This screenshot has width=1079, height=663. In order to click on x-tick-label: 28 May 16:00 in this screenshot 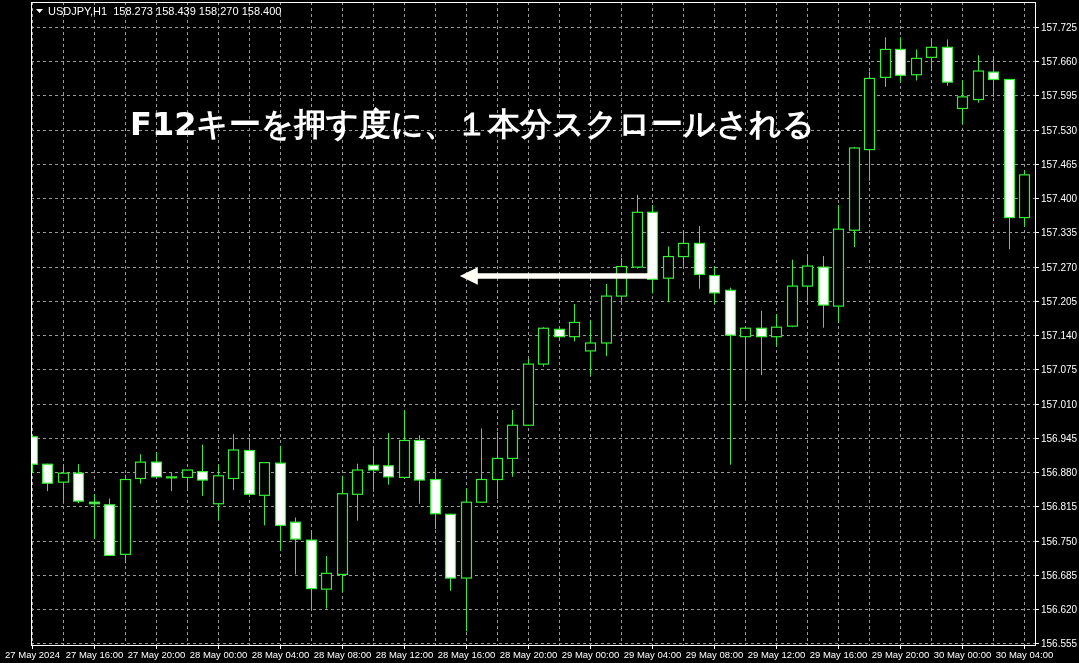, I will do `click(466, 654)`.